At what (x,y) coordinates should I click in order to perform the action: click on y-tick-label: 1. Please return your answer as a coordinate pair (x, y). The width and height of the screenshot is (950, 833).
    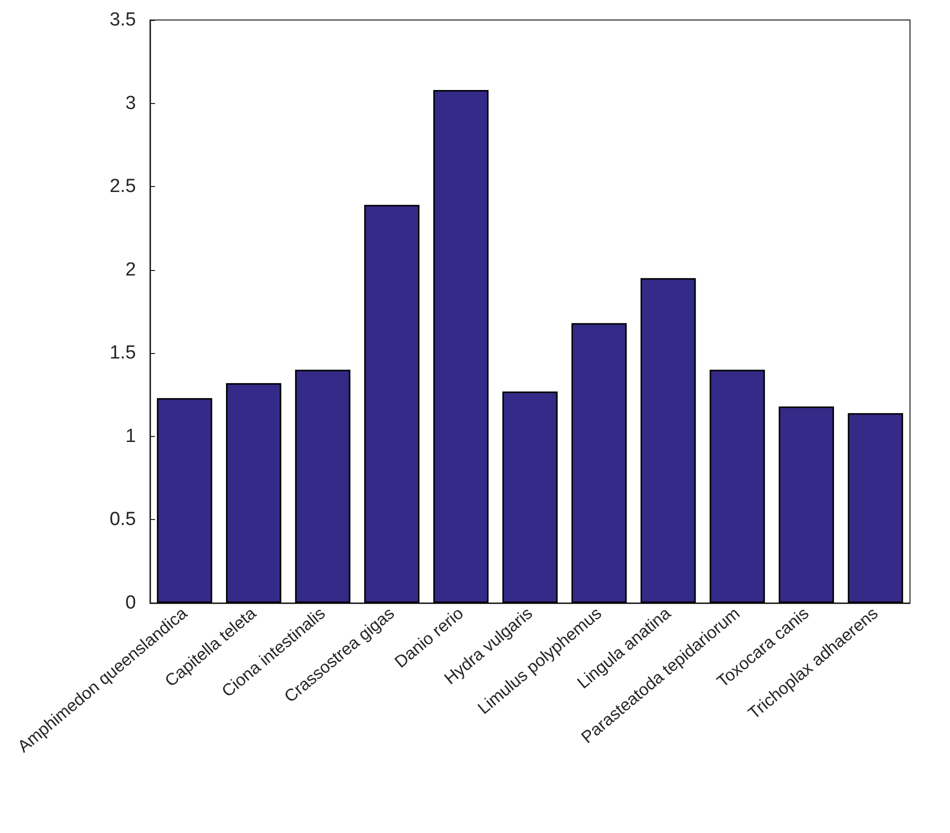
    Looking at the image, I should click on (130, 436).